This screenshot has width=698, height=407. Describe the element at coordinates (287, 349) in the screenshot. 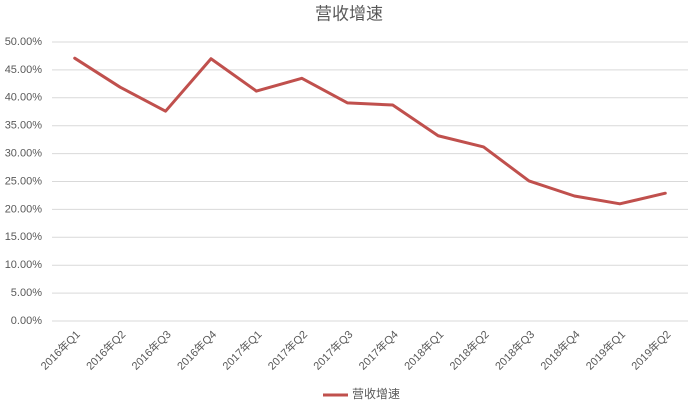

I see `x-tick-label: 2017年Q2` at that location.